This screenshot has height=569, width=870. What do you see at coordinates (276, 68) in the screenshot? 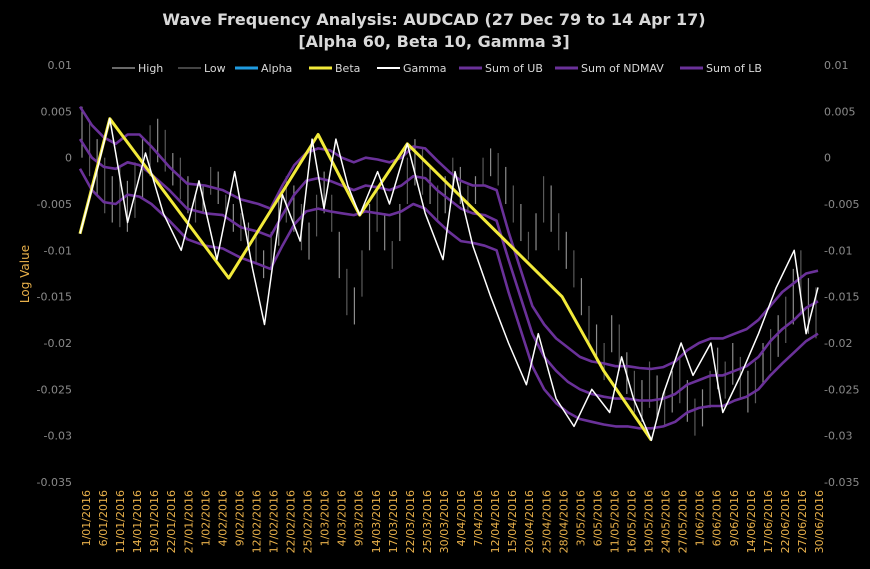
I see `legend-label: Alpha` at bounding box center [276, 68].